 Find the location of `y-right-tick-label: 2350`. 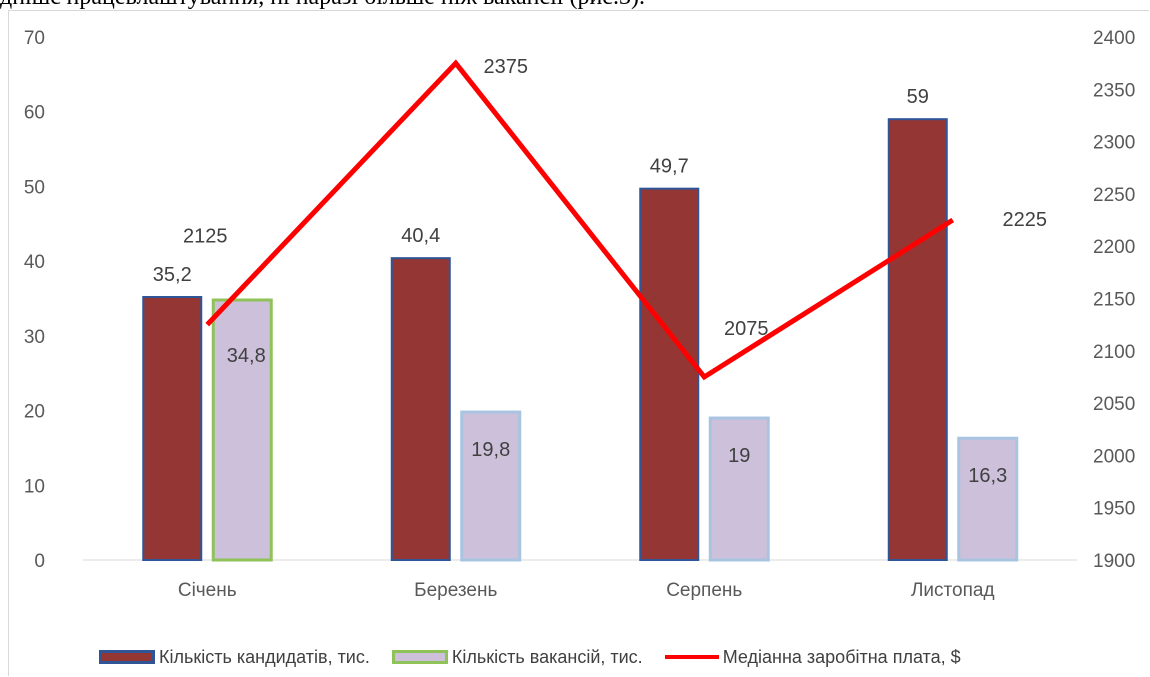

y-right-tick-label: 2350 is located at coordinates (1114, 90).